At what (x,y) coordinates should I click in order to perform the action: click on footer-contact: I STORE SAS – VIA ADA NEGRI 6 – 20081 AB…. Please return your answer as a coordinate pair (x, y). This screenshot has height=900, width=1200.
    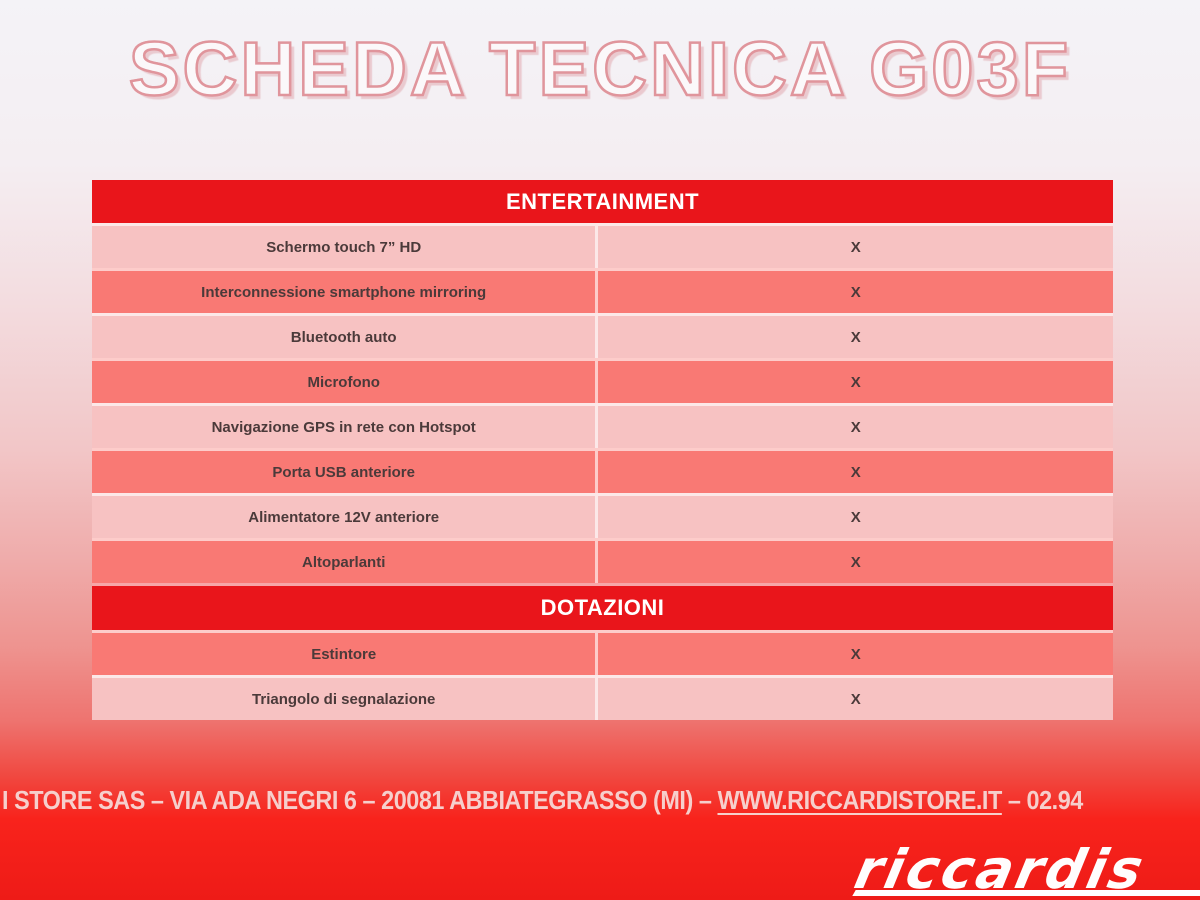
    Looking at the image, I should click on (600, 803).